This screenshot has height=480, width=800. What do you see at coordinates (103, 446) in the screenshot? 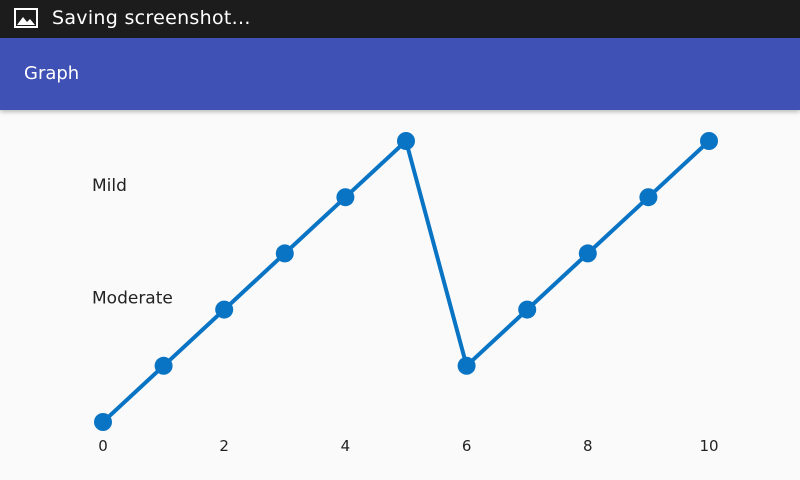
I see `x-tick-label: 0` at bounding box center [103, 446].